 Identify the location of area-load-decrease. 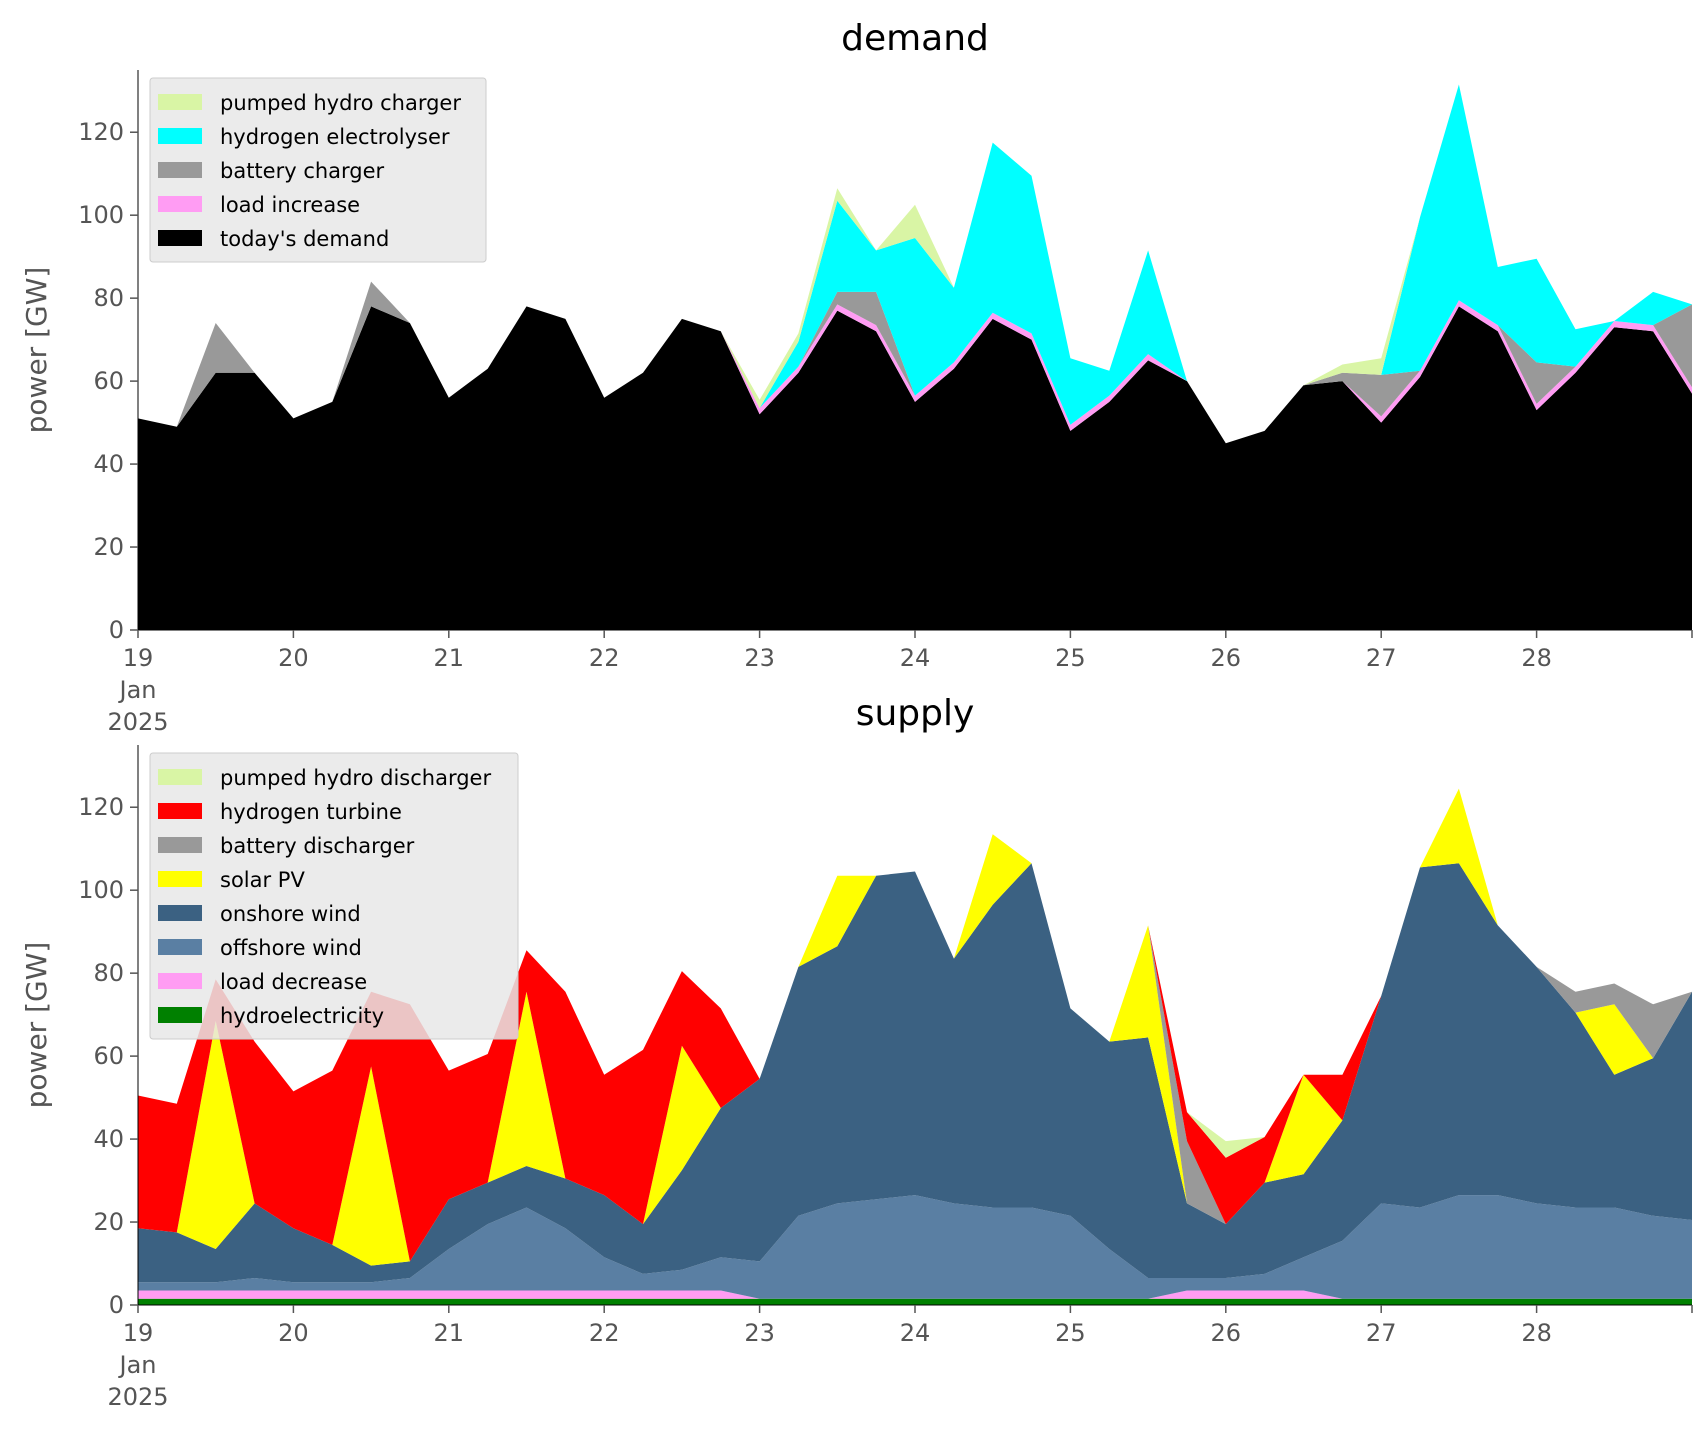
(915, 1294).